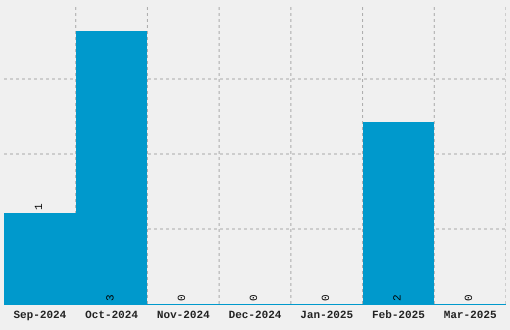 The height and width of the screenshot is (330, 510). What do you see at coordinates (40, 316) in the screenshot?
I see `x-tick-label: Sep-2024` at bounding box center [40, 316].